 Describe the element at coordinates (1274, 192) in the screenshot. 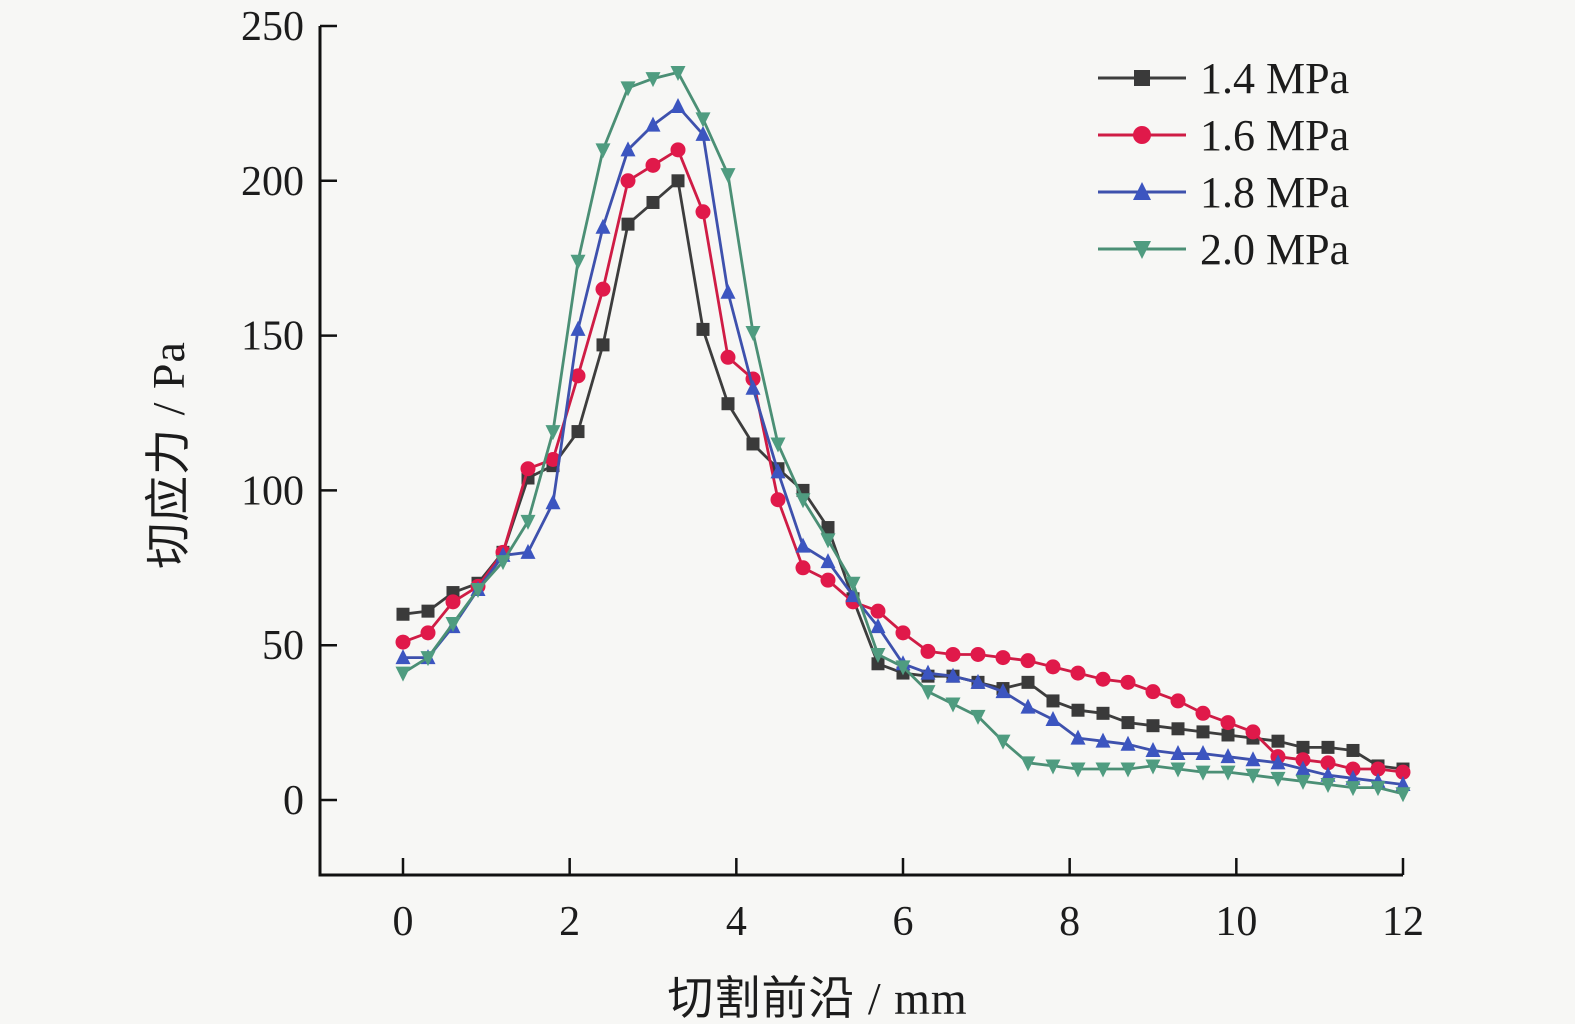

I see `legend-label: 1.8 MPa` at that location.